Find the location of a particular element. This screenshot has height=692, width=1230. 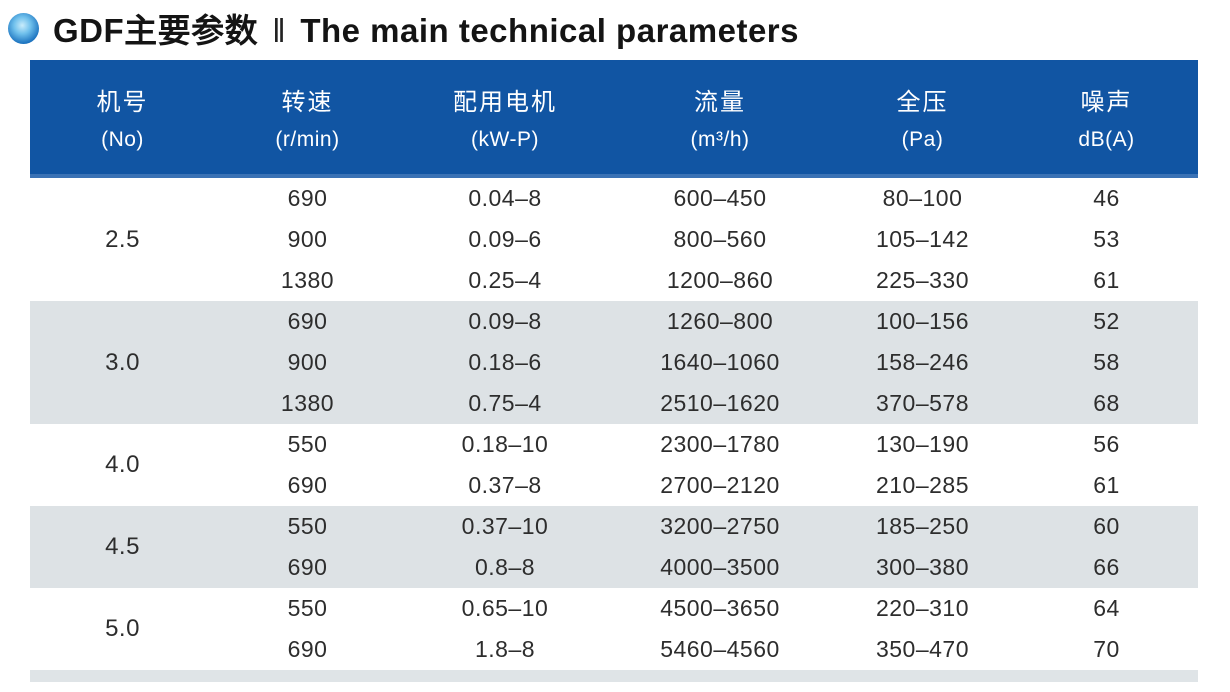

column-name: 噪声 is located at coordinates (1106, 102).